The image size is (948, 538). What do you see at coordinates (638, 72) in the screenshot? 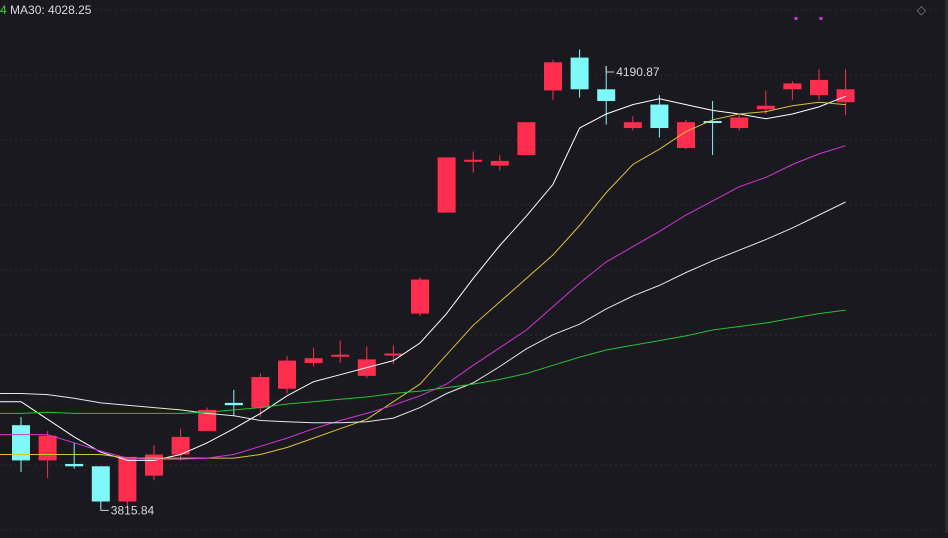
I see `annotation-label: 4190.87` at bounding box center [638, 72].